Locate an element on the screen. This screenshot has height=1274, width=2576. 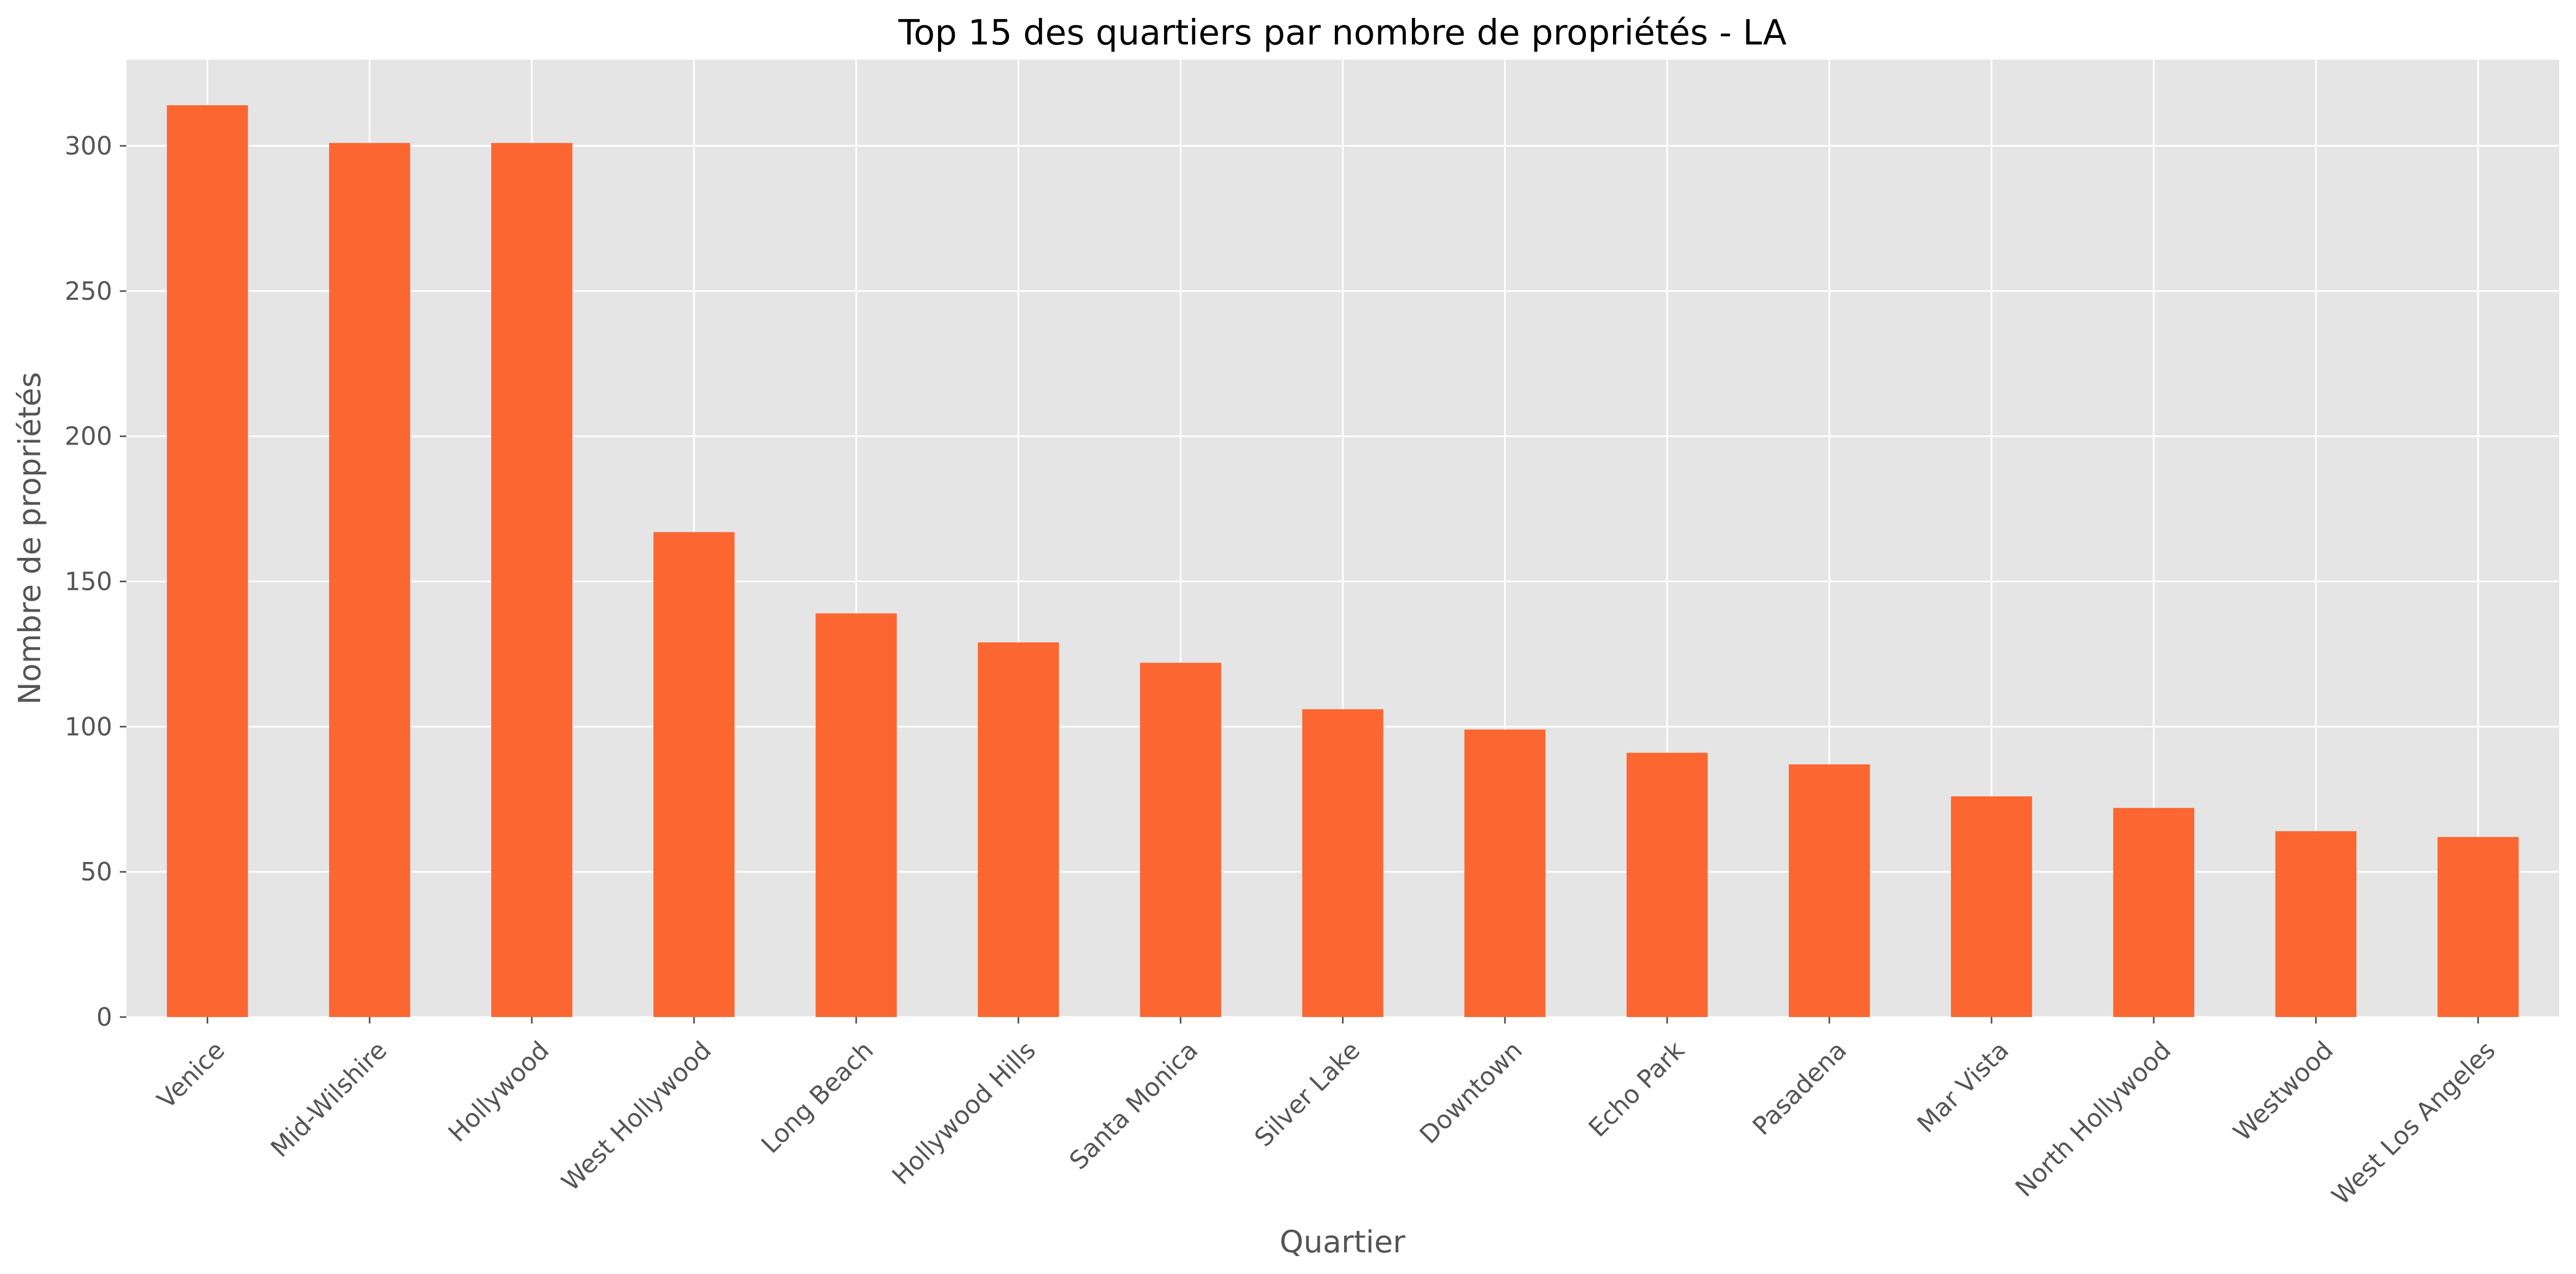
x-tick-label: Downtown is located at coordinates (1471, 1092).